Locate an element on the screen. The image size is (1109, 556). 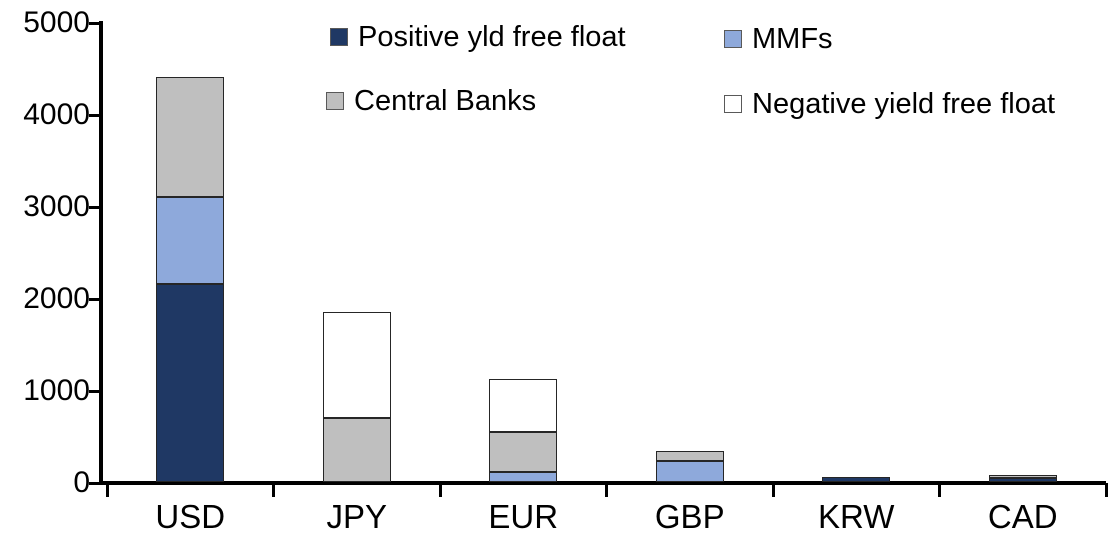
legend-label-positive-yld-free-float: Positive yld free float is located at coordinates (492, 37).